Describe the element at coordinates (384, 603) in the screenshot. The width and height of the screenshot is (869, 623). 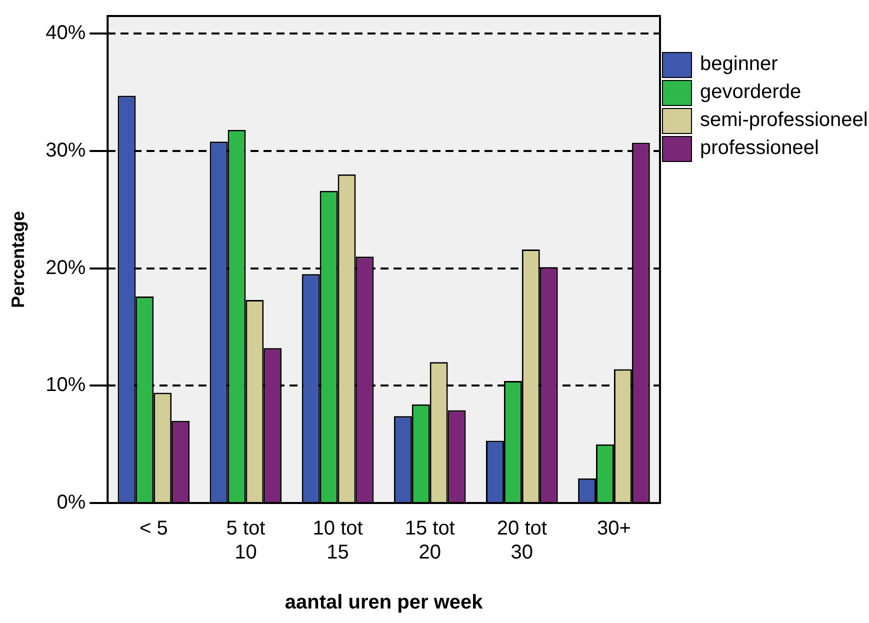
I see `x-axis-title: aantal uren per week` at that location.